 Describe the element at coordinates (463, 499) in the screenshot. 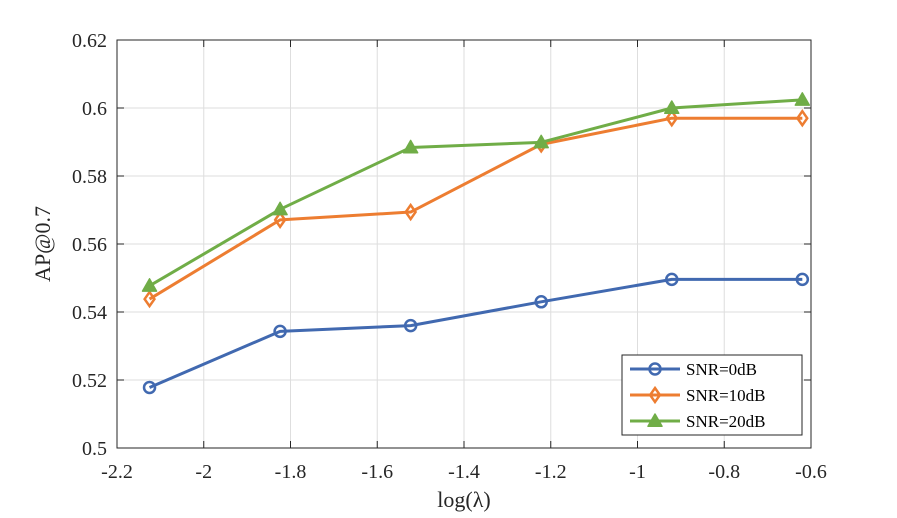

I see `x-axis-label: log(λ)` at that location.